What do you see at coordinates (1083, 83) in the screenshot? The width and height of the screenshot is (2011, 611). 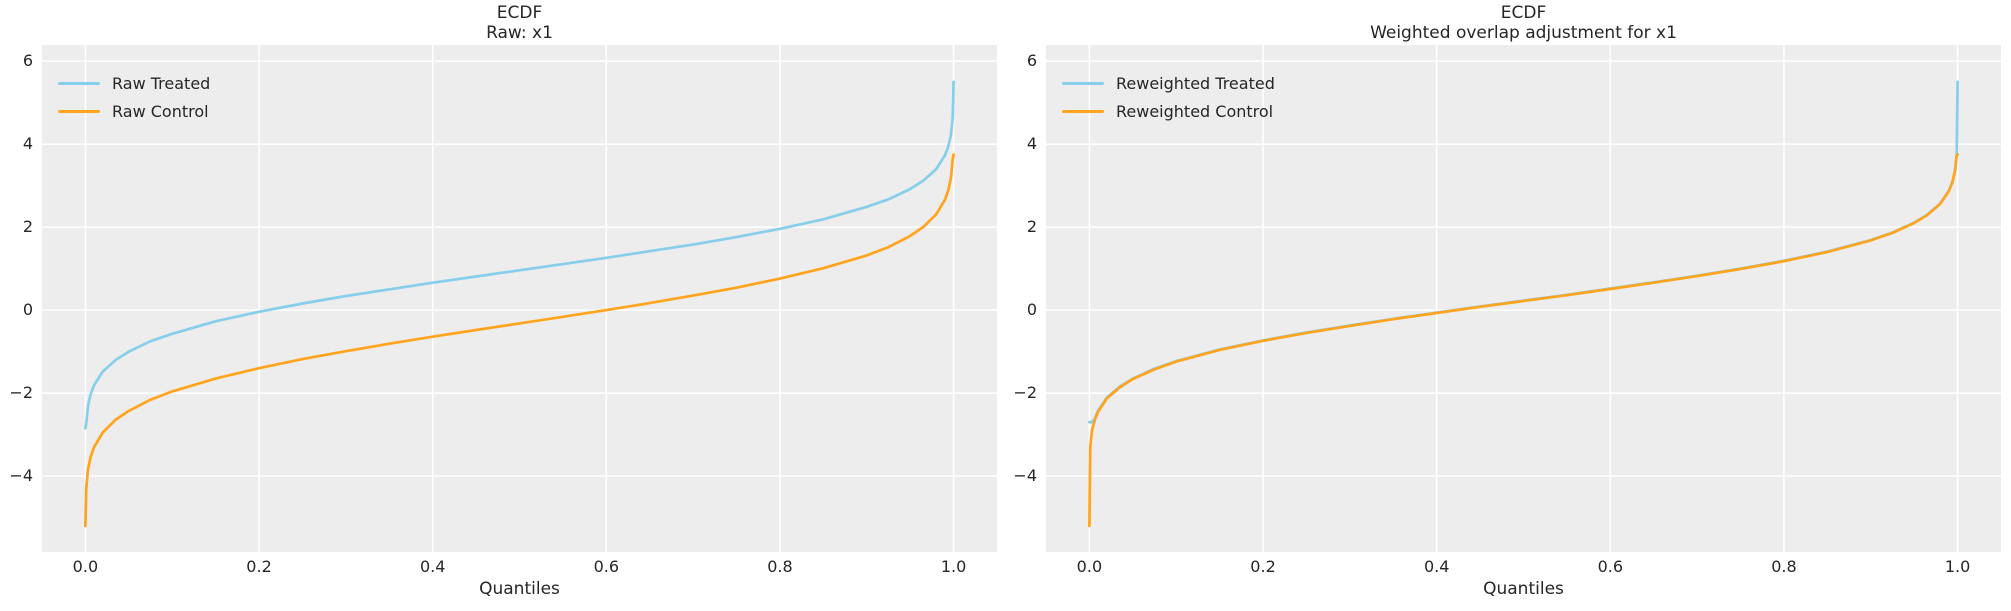 I see `legend-swatch-reweighted-treated` at bounding box center [1083, 83].